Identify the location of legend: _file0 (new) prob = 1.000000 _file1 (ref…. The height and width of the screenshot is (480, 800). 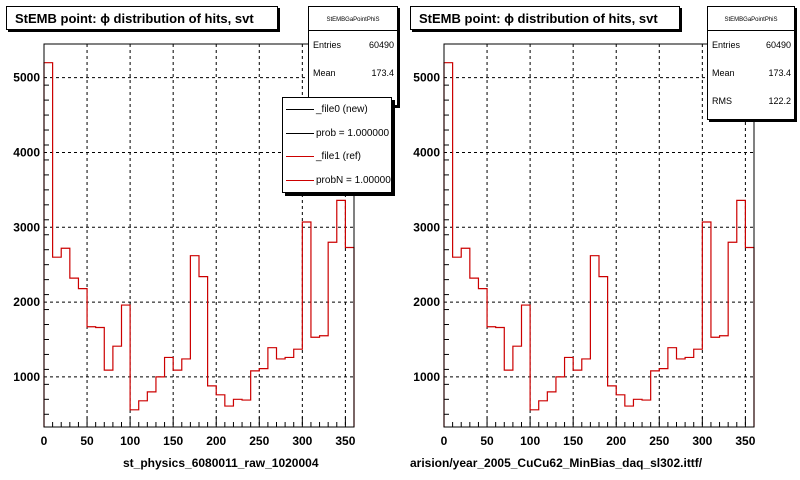
(337, 145).